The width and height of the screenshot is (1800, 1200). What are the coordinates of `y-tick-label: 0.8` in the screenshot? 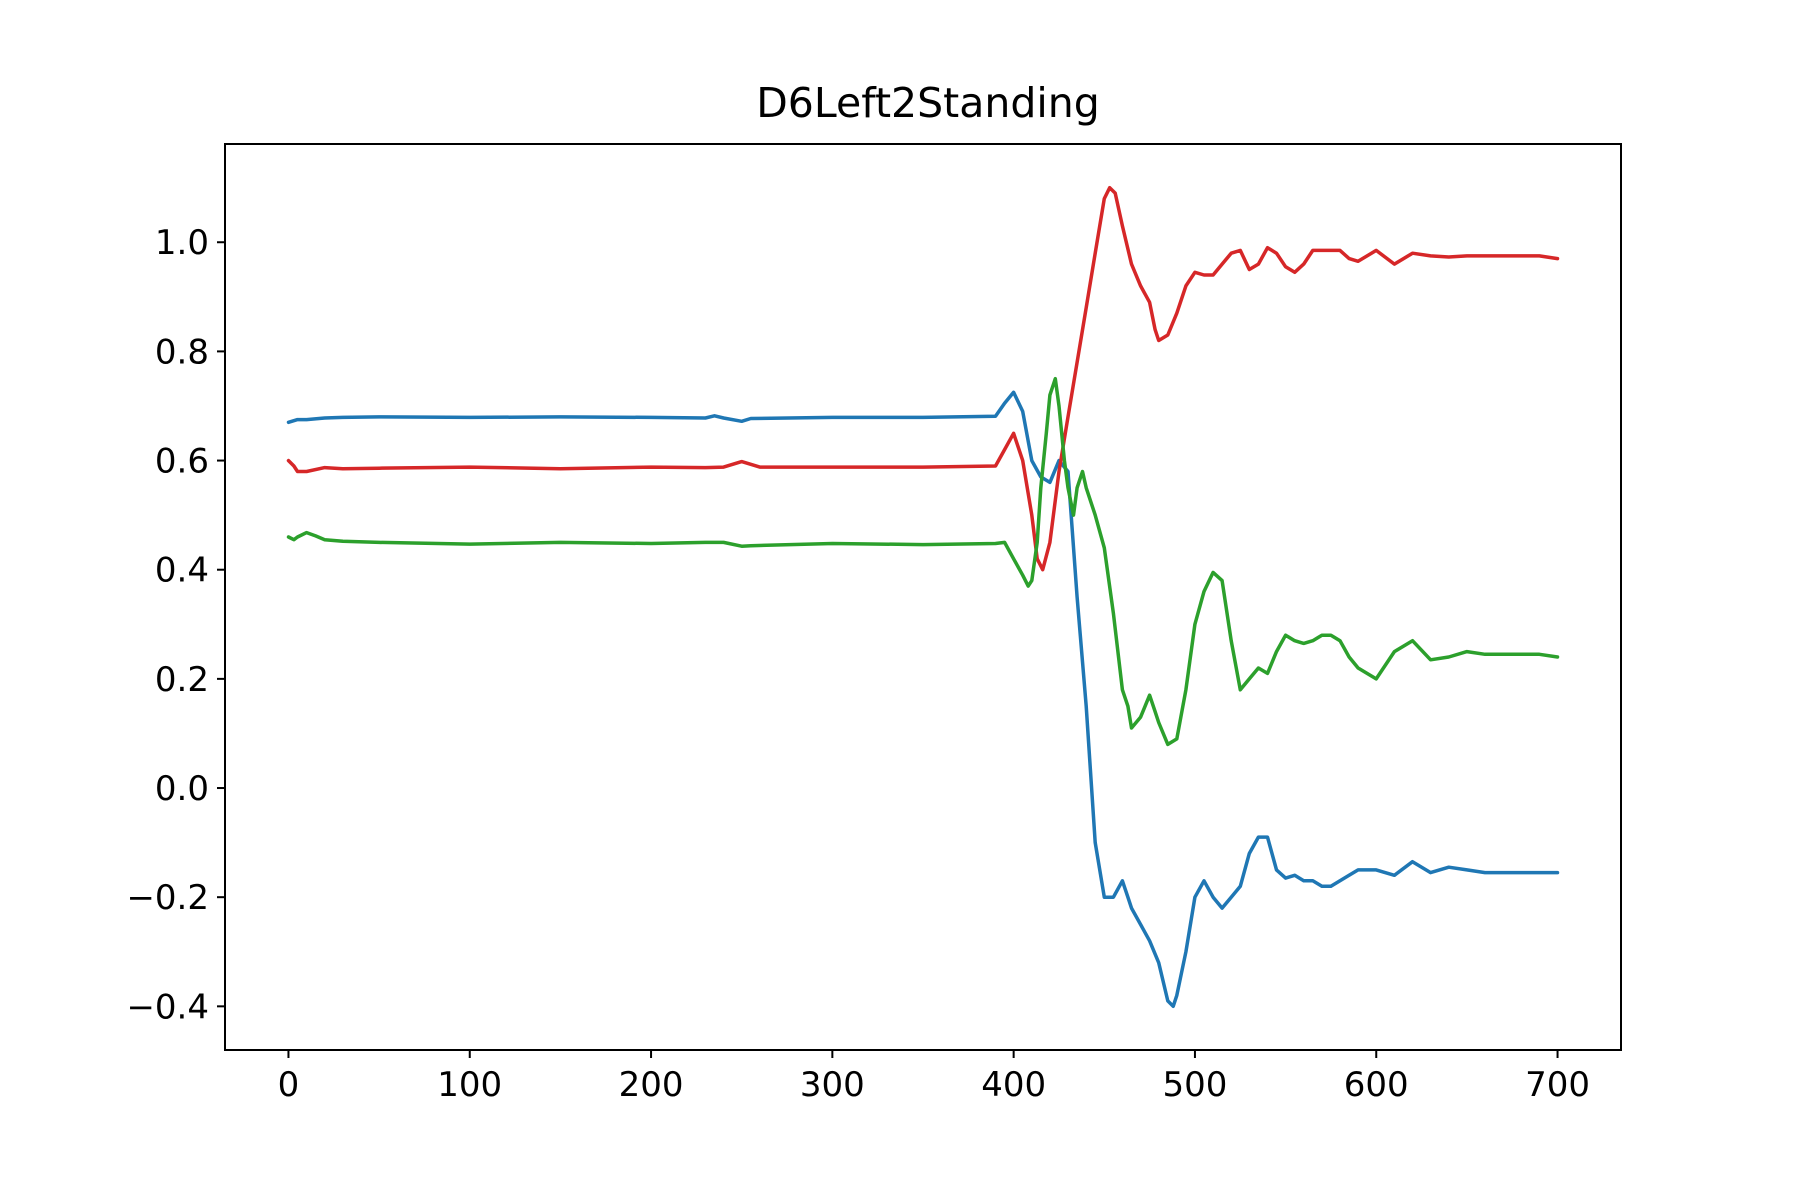 It's located at (182, 352).